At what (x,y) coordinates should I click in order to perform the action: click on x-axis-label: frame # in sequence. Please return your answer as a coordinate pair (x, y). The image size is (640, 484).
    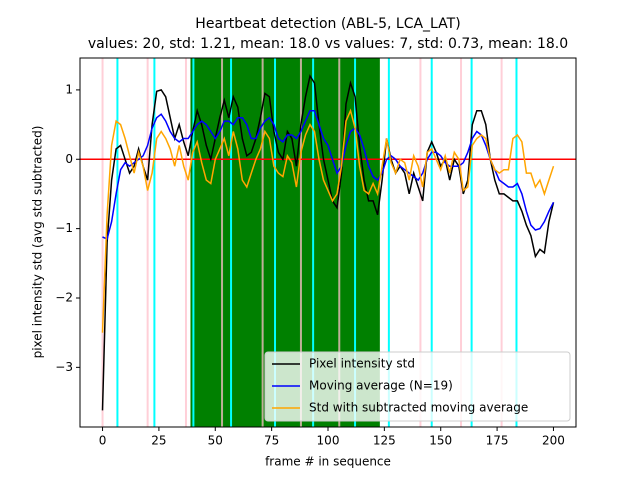
    Looking at the image, I should click on (328, 462).